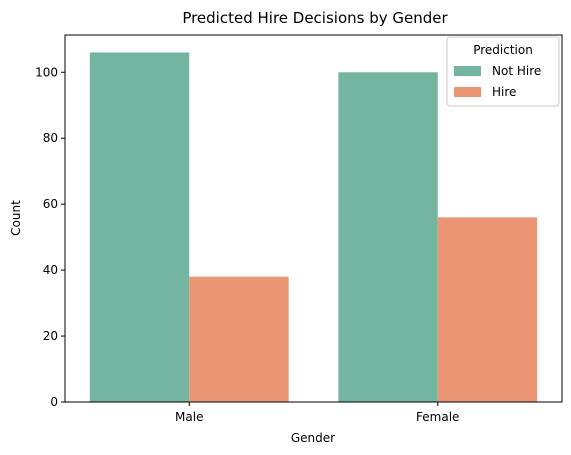 The height and width of the screenshot is (455, 571). Describe the element at coordinates (516, 71) in the screenshot. I see `legend-label: Not Hire` at that location.